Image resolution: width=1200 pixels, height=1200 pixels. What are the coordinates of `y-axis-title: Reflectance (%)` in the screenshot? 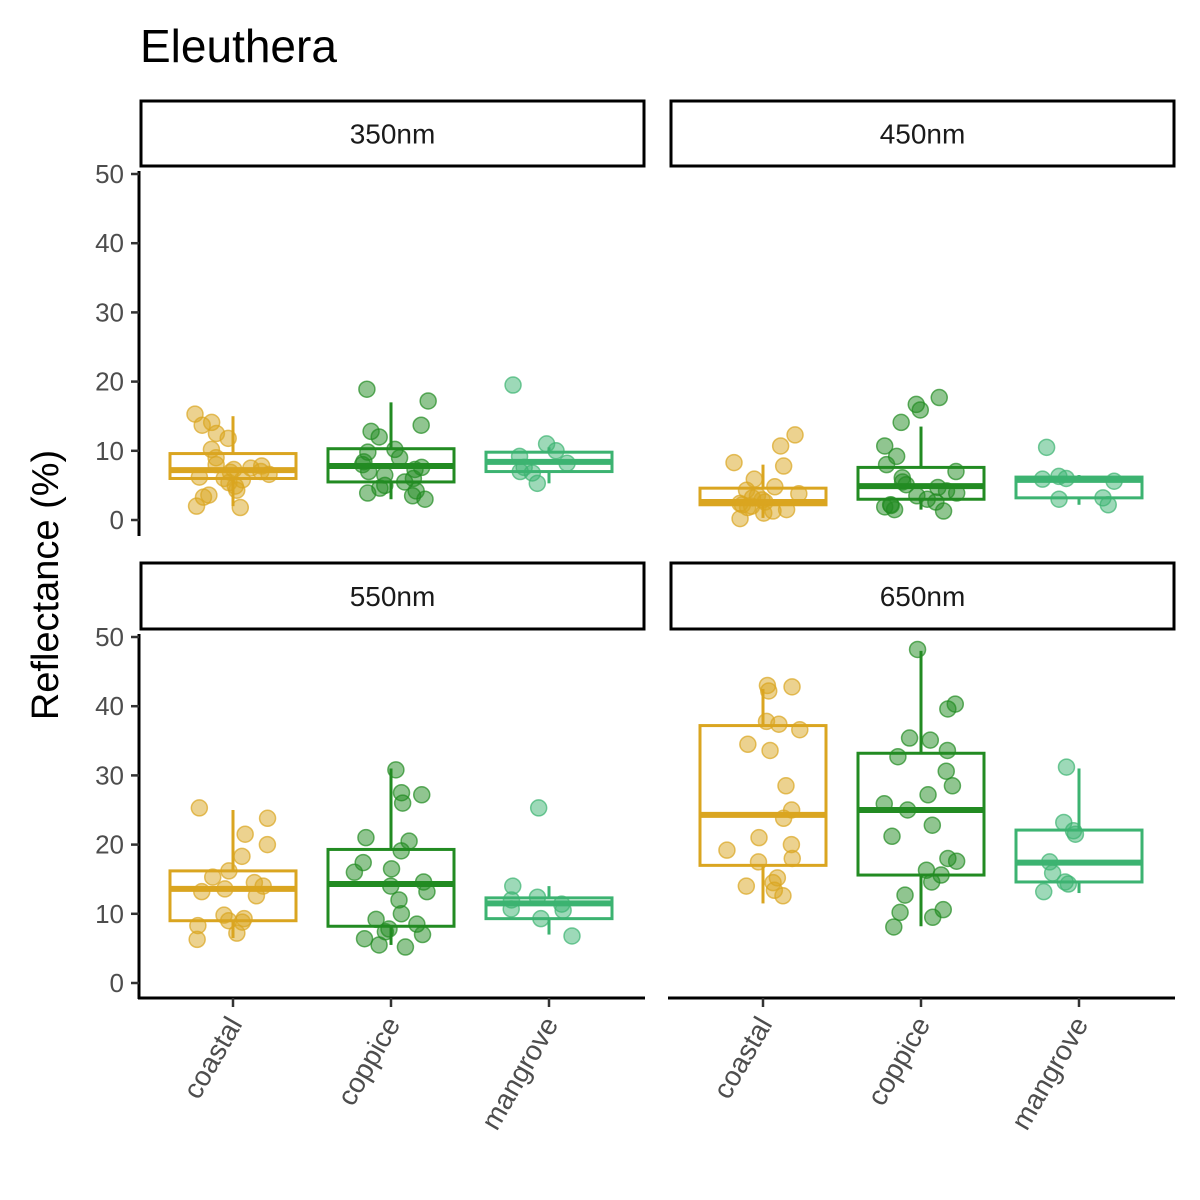 It's located at (46, 585).